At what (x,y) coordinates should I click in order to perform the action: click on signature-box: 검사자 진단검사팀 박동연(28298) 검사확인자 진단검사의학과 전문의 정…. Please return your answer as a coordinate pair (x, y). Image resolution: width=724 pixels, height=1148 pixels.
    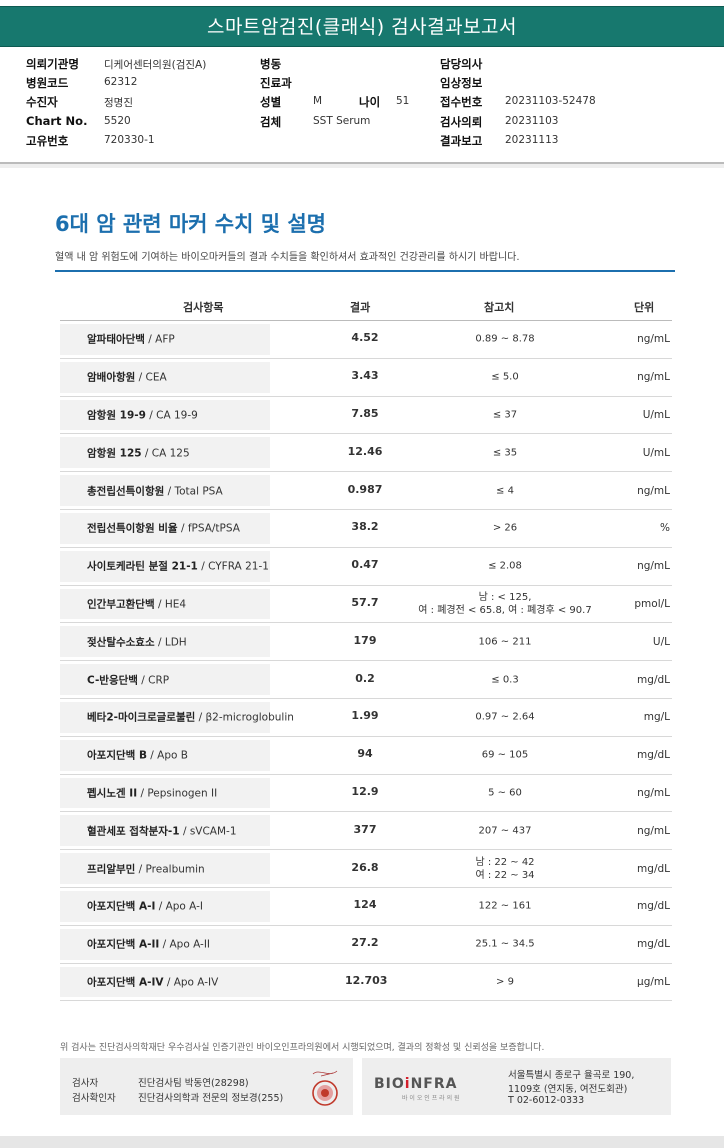
    Looking at the image, I should click on (206, 1086).